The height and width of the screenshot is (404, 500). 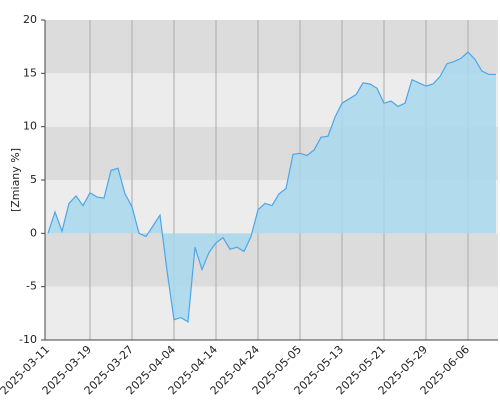 What do you see at coordinates (30, 126) in the screenshot?
I see `y-tick-label: 10` at bounding box center [30, 126].